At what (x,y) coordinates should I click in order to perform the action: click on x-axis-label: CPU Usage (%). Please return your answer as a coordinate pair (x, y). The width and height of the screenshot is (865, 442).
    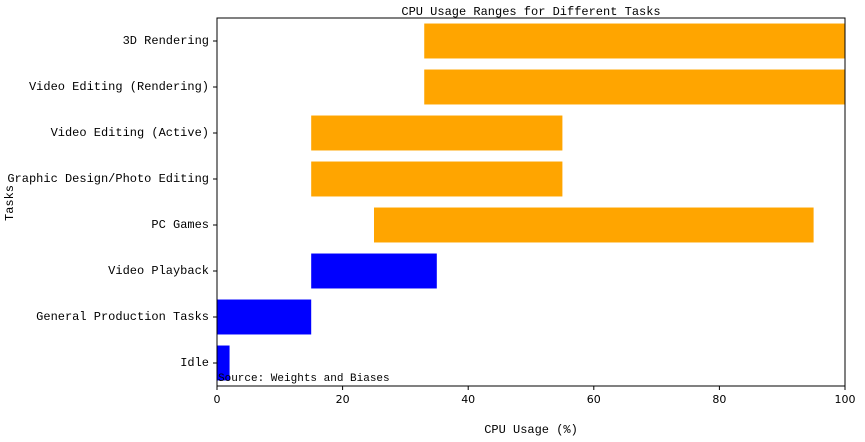
    Looking at the image, I should click on (531, 430).